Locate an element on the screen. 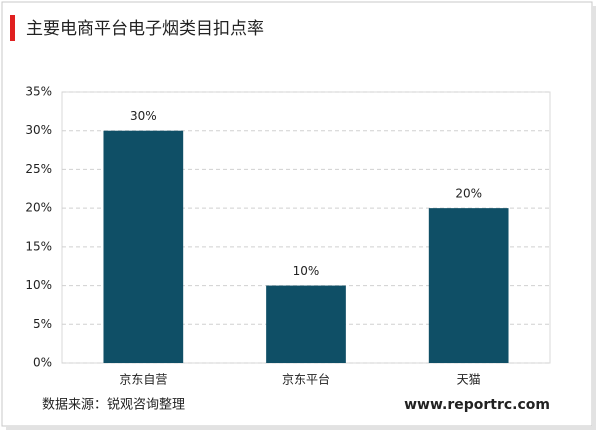  value-label: 20% is located at coordinates (468, 194).